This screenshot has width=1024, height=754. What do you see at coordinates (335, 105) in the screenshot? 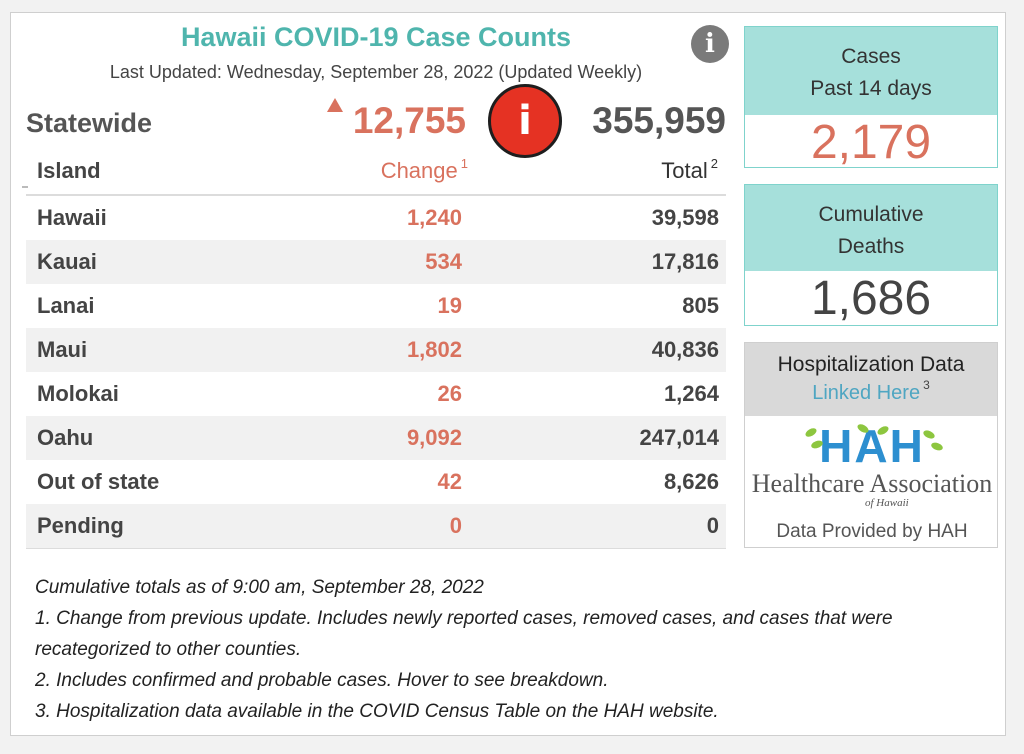
I see `up-arrow-icon` at bounding box center [335, 105].